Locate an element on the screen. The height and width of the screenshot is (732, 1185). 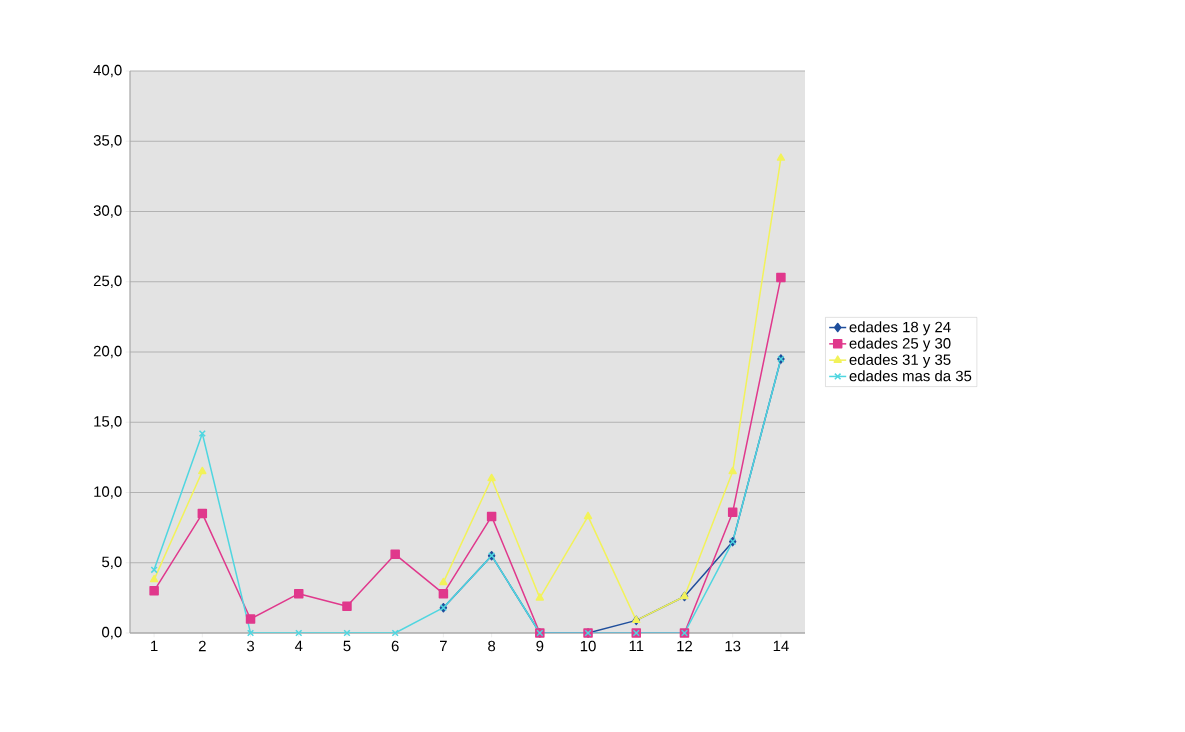
legend-label: edades 31 y 35 is located at coordinates (900, 360).